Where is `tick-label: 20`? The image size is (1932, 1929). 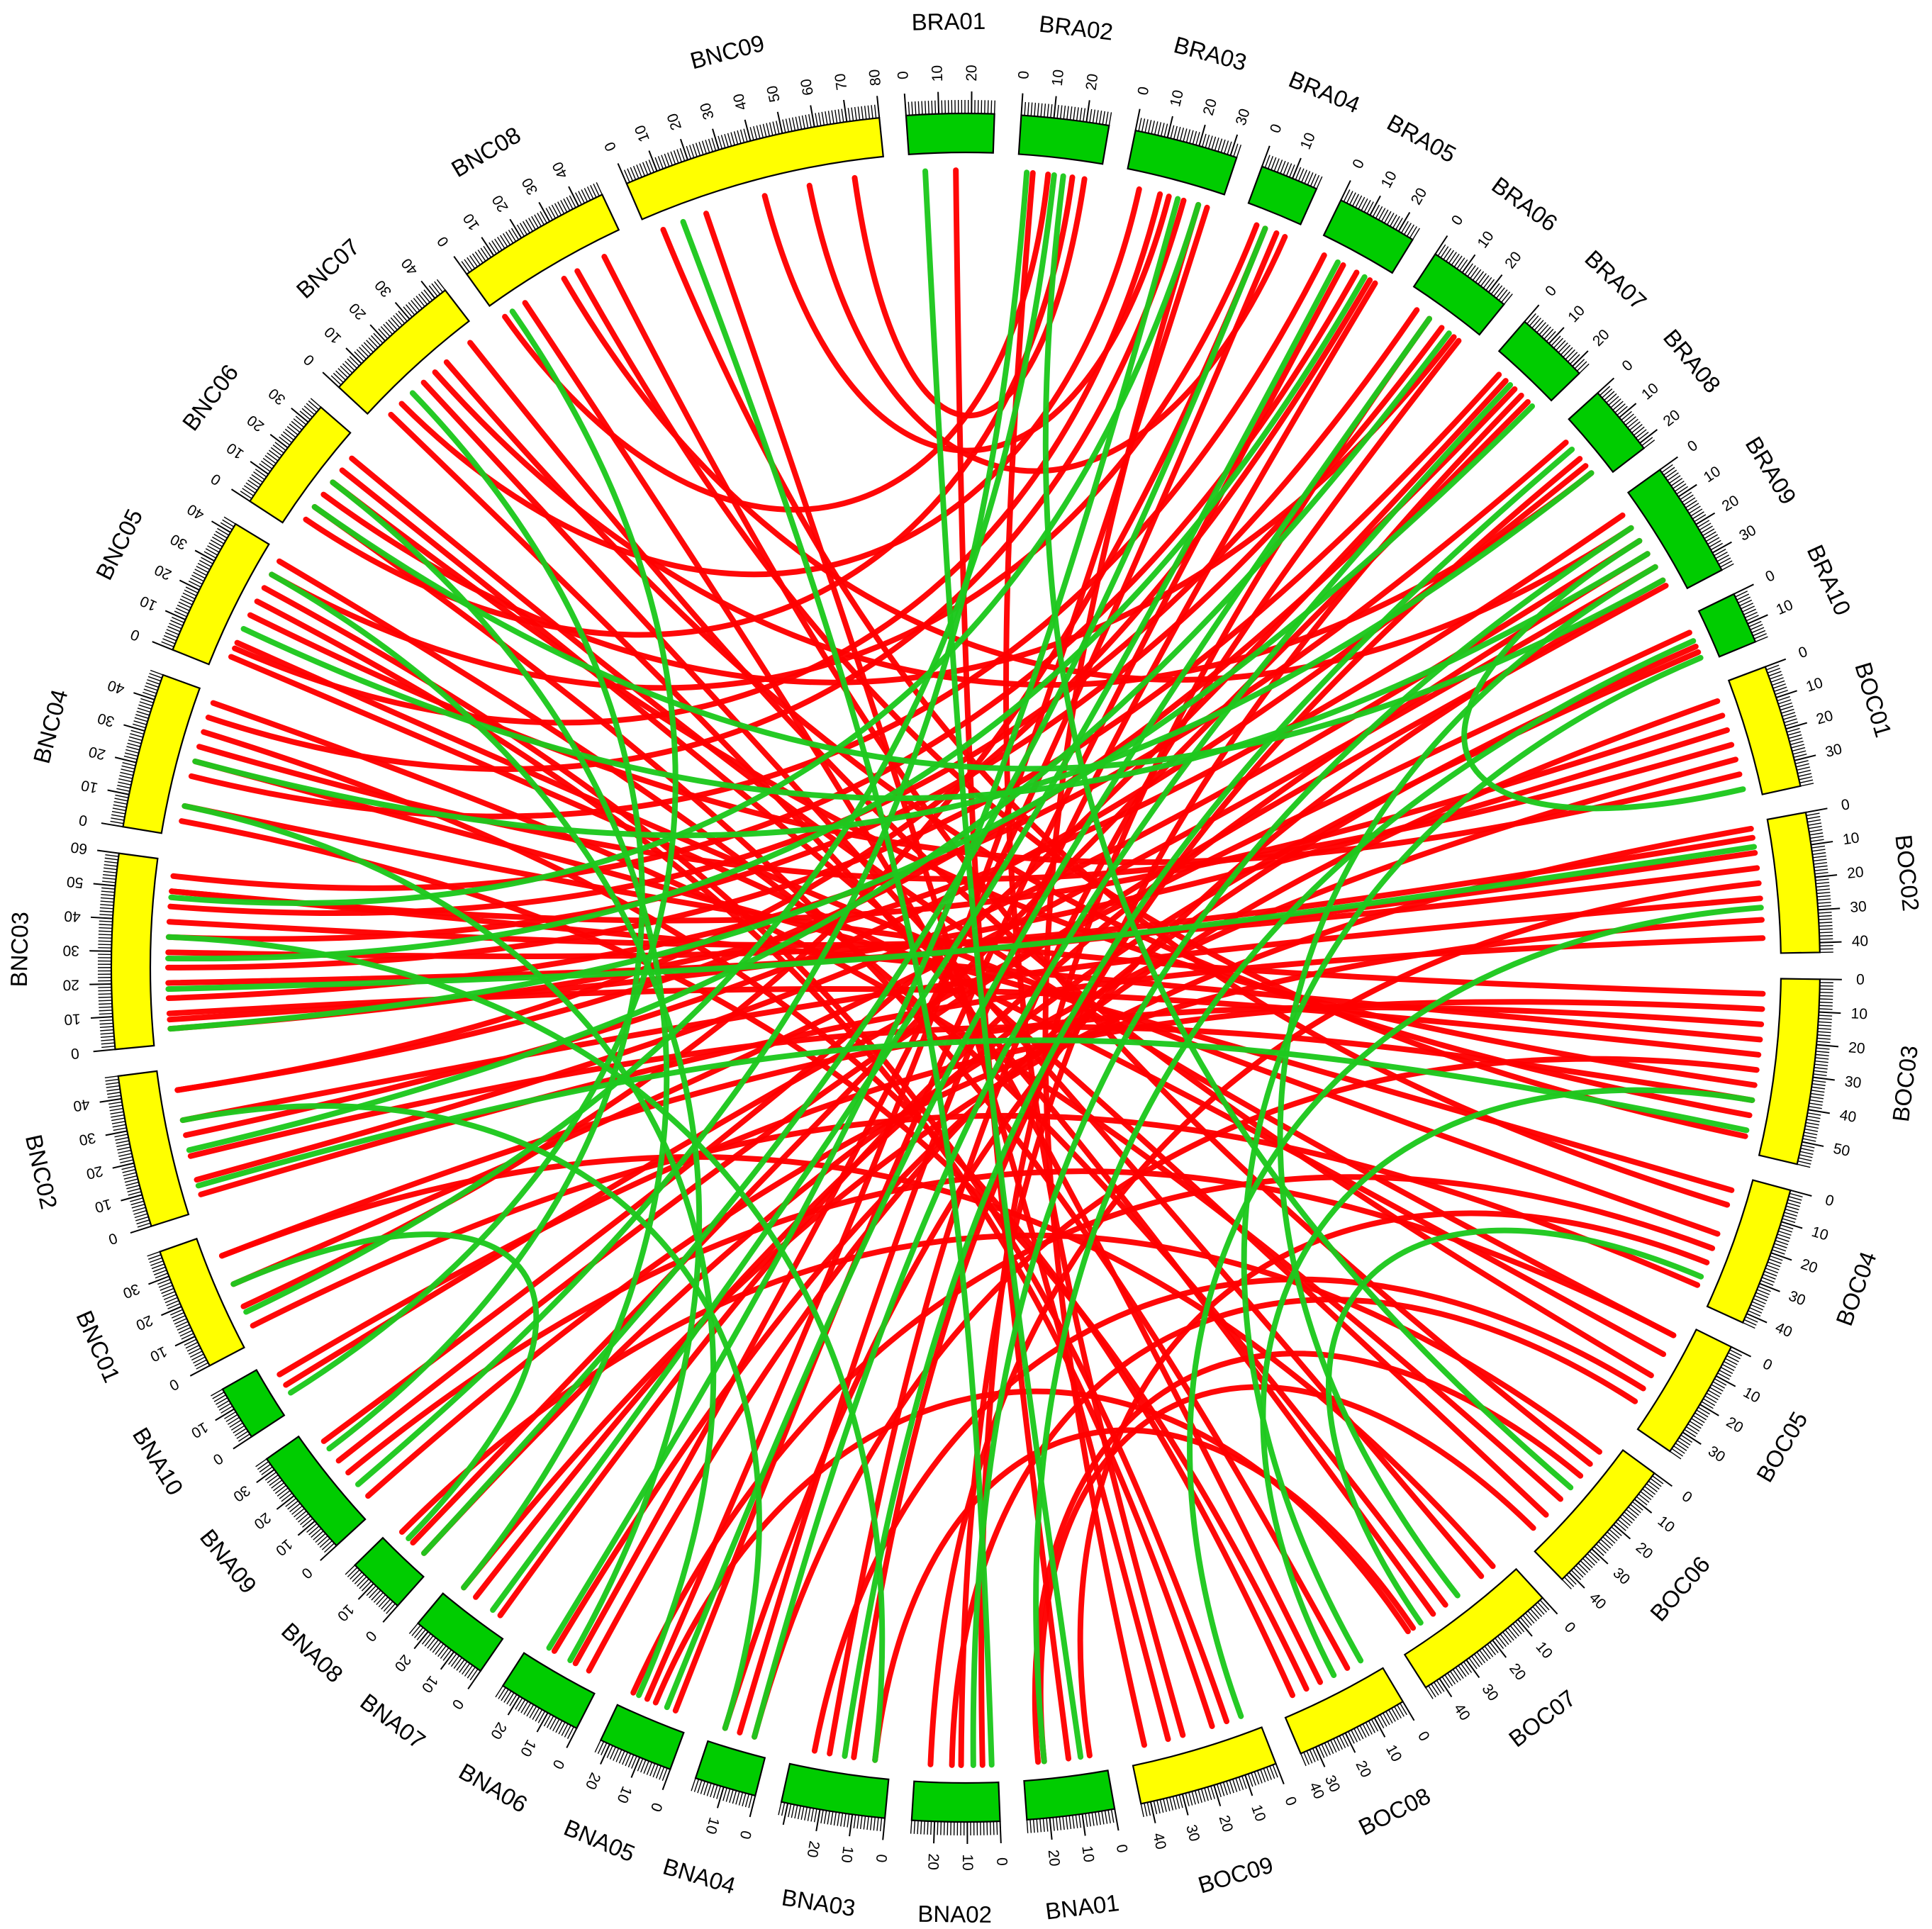 tick-label: 20 is located at coordinates (1363, 1769).